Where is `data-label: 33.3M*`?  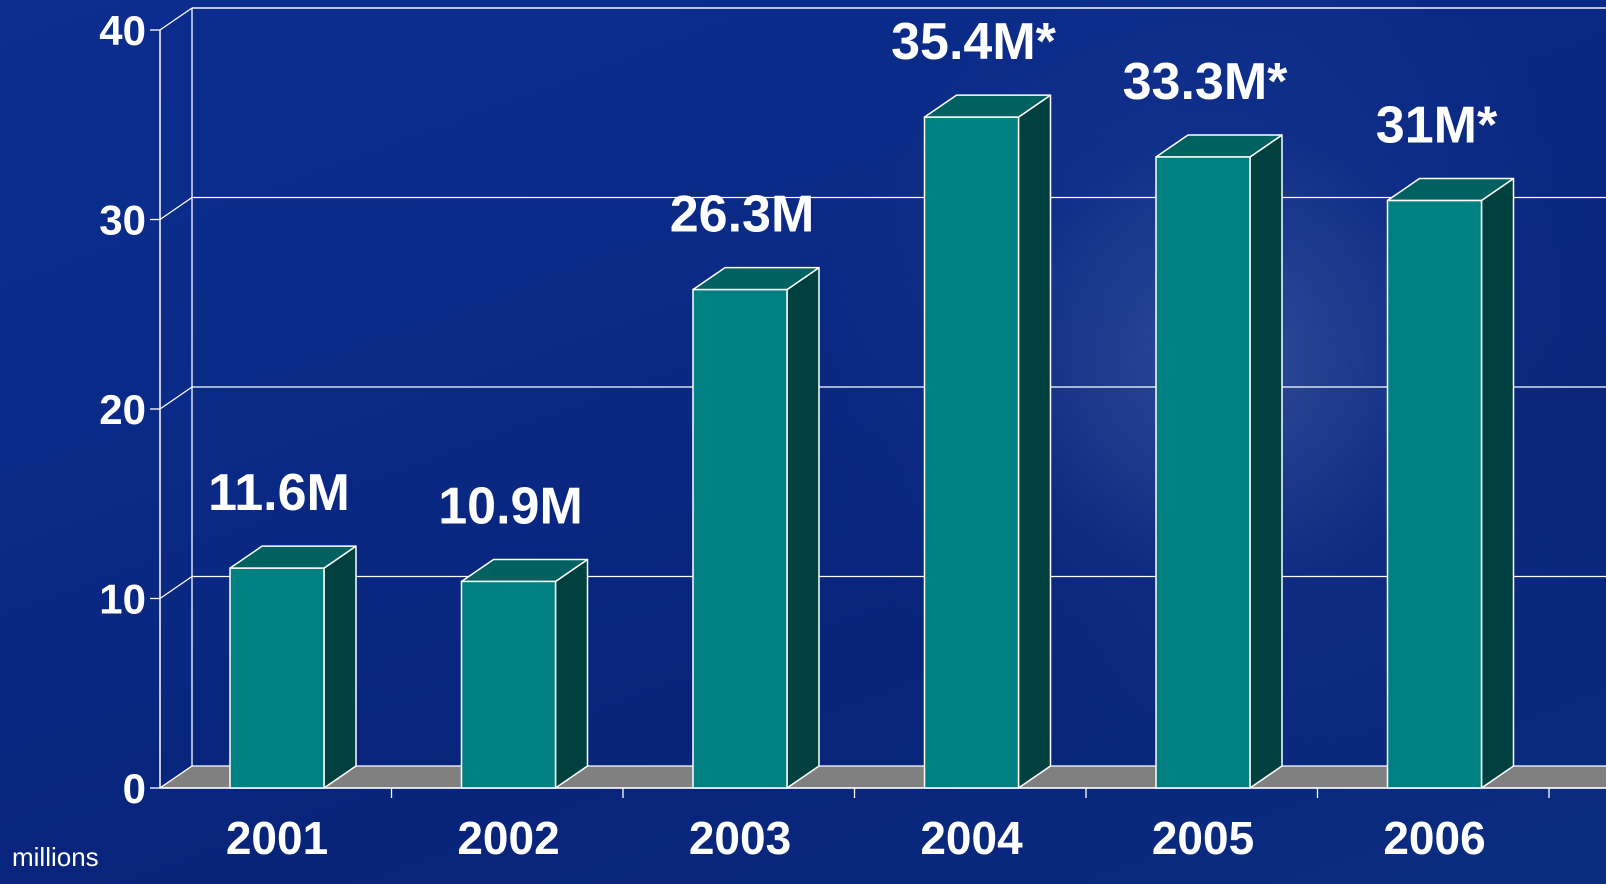 data-label: 33.3M* is located at coordinates (1206, 82).